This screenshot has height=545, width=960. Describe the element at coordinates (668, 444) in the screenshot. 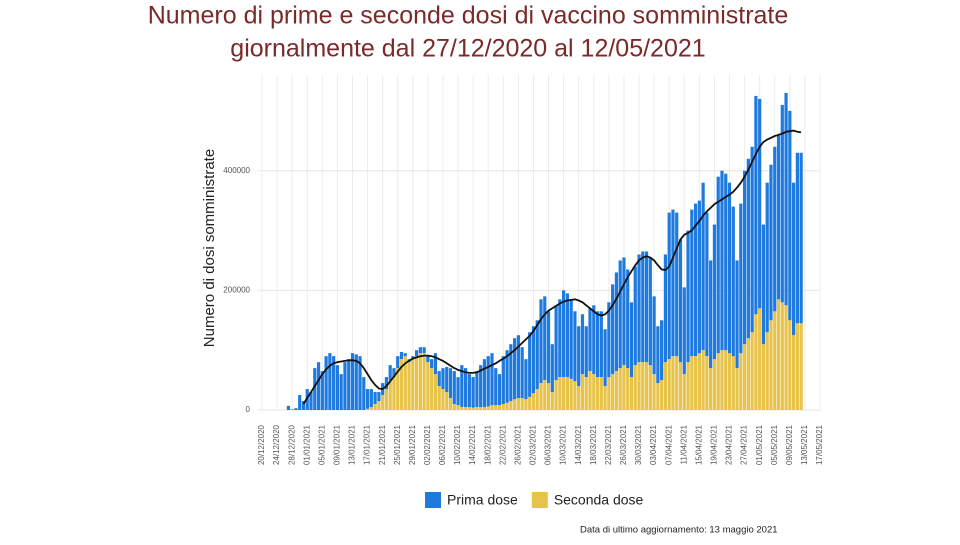

I see `x-tick-label: 07/04/2021` at that location.